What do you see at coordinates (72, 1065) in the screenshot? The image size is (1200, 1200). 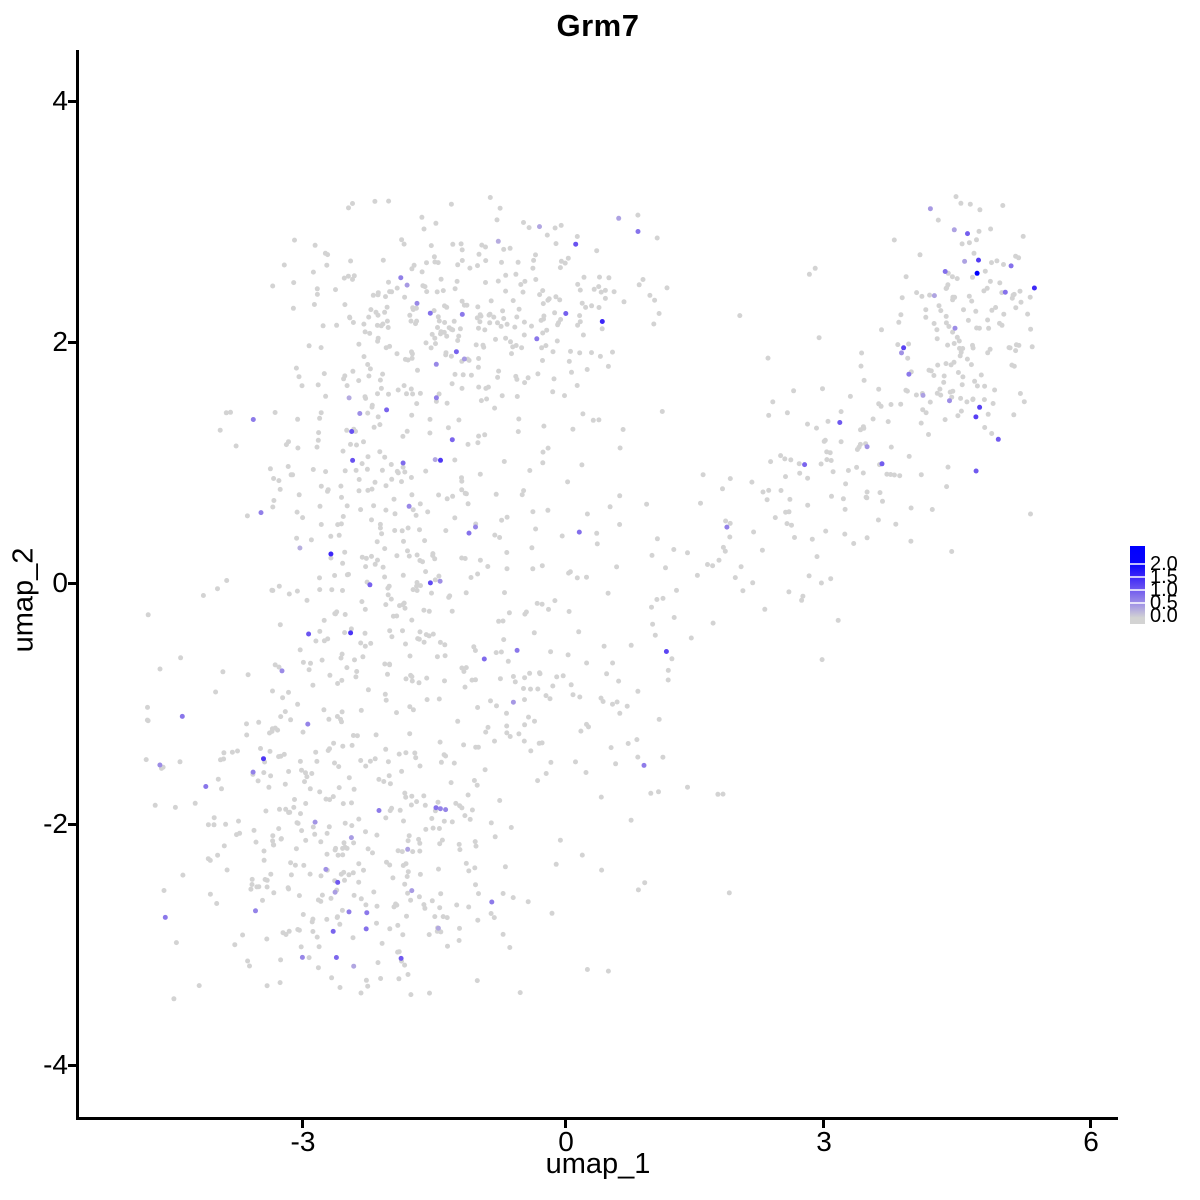 I see `y-tick-mark` at bounding box center [72, 1065].